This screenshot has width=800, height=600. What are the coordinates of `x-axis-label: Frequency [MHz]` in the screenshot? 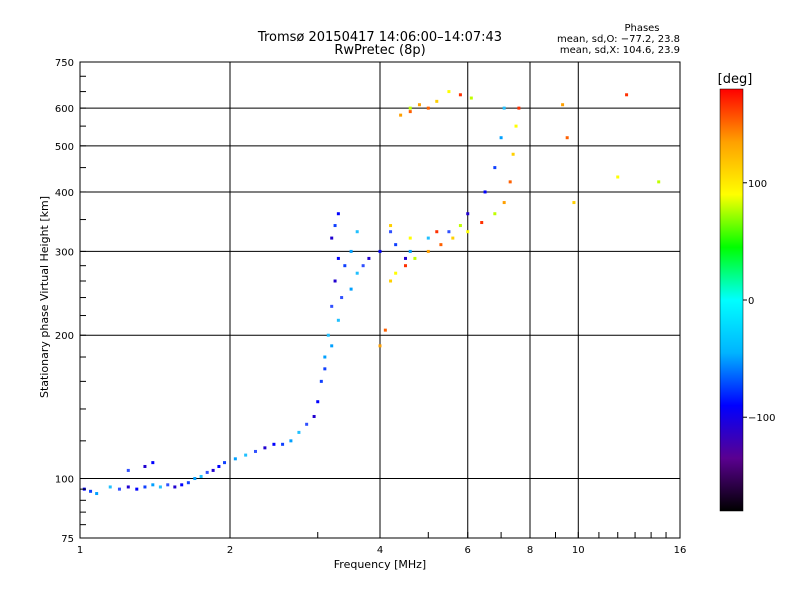 It's located at (380, 564).